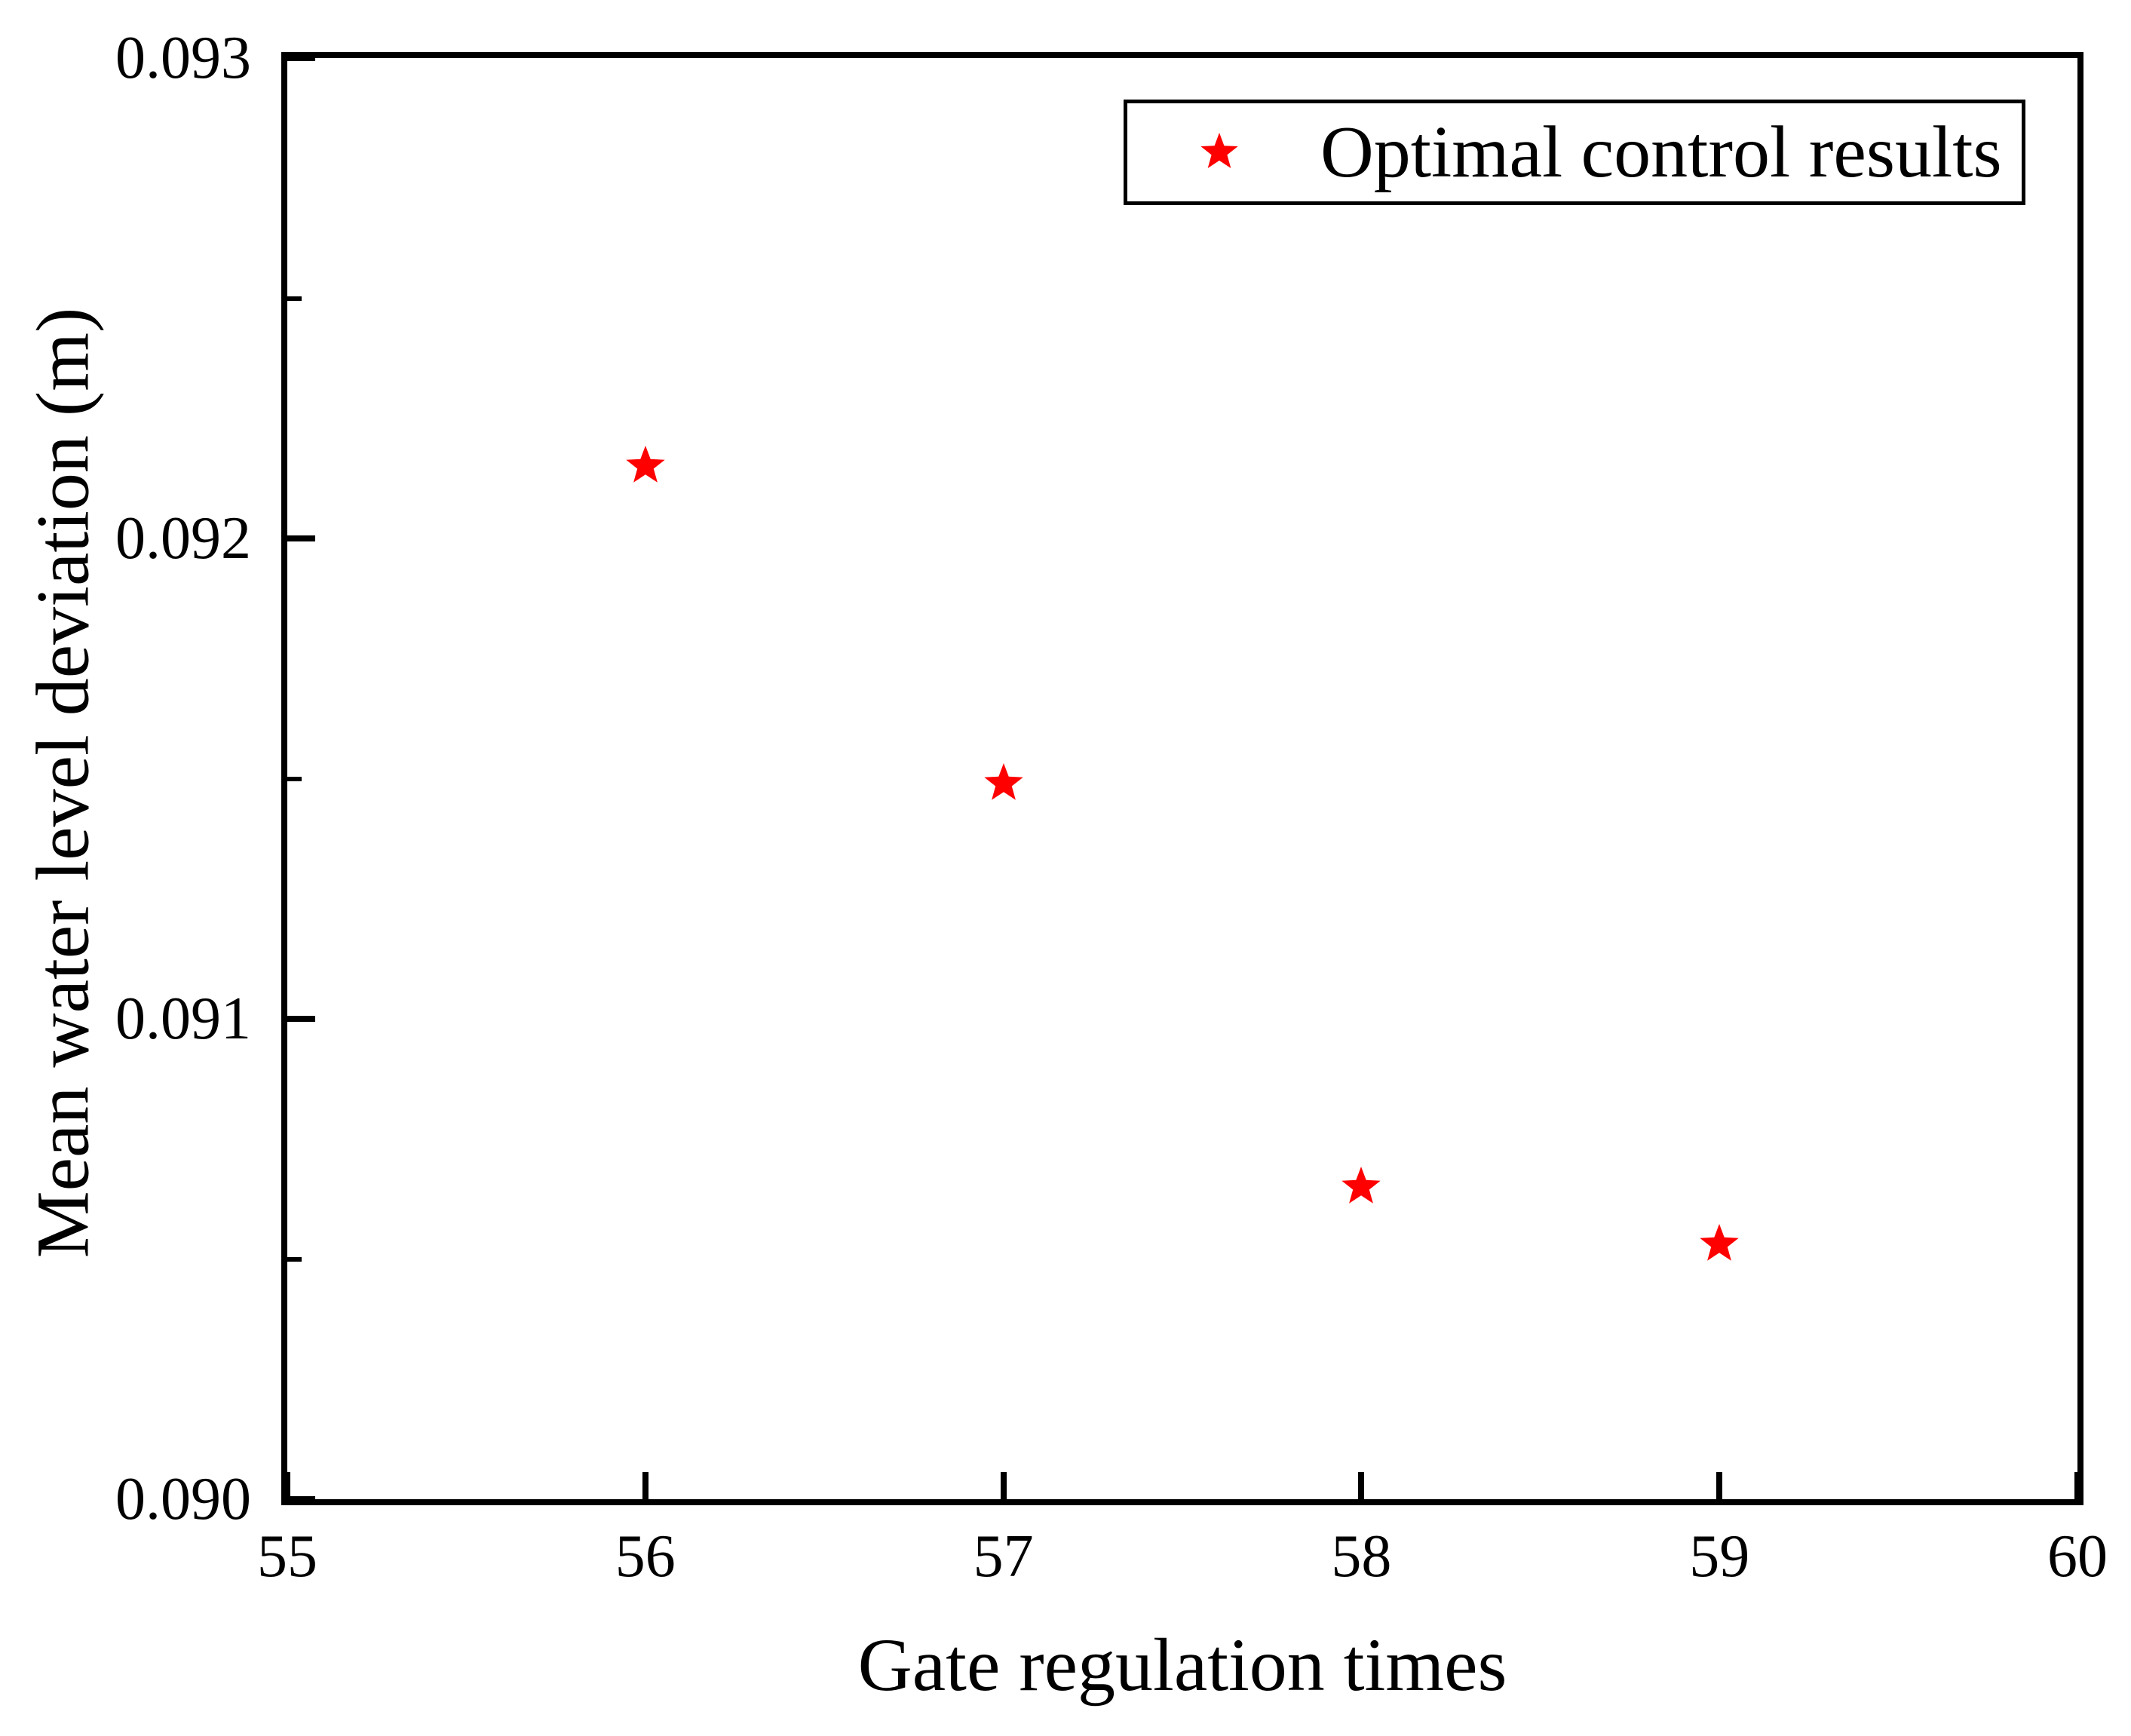  I want to click on y-tick-label: 0.091, so click(183, 1019).